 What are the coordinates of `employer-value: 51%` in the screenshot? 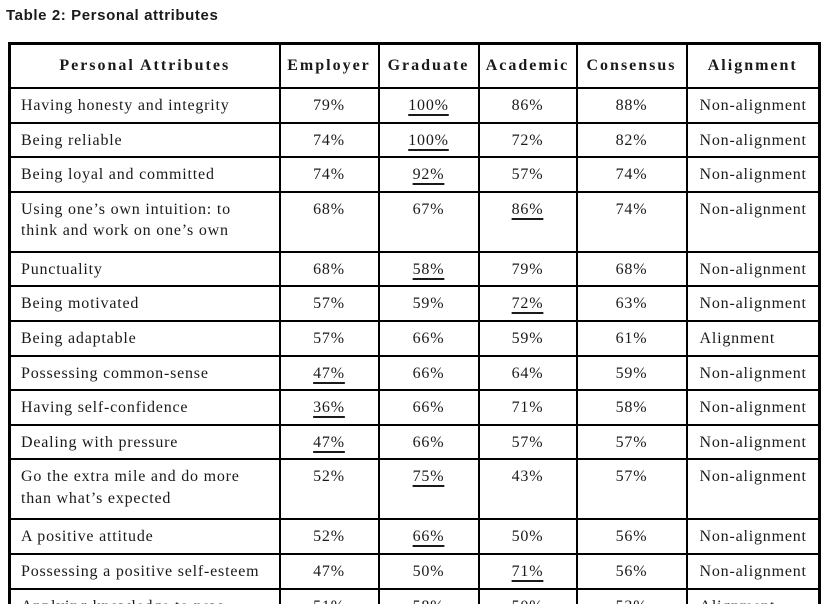 It's located at (329, 601).